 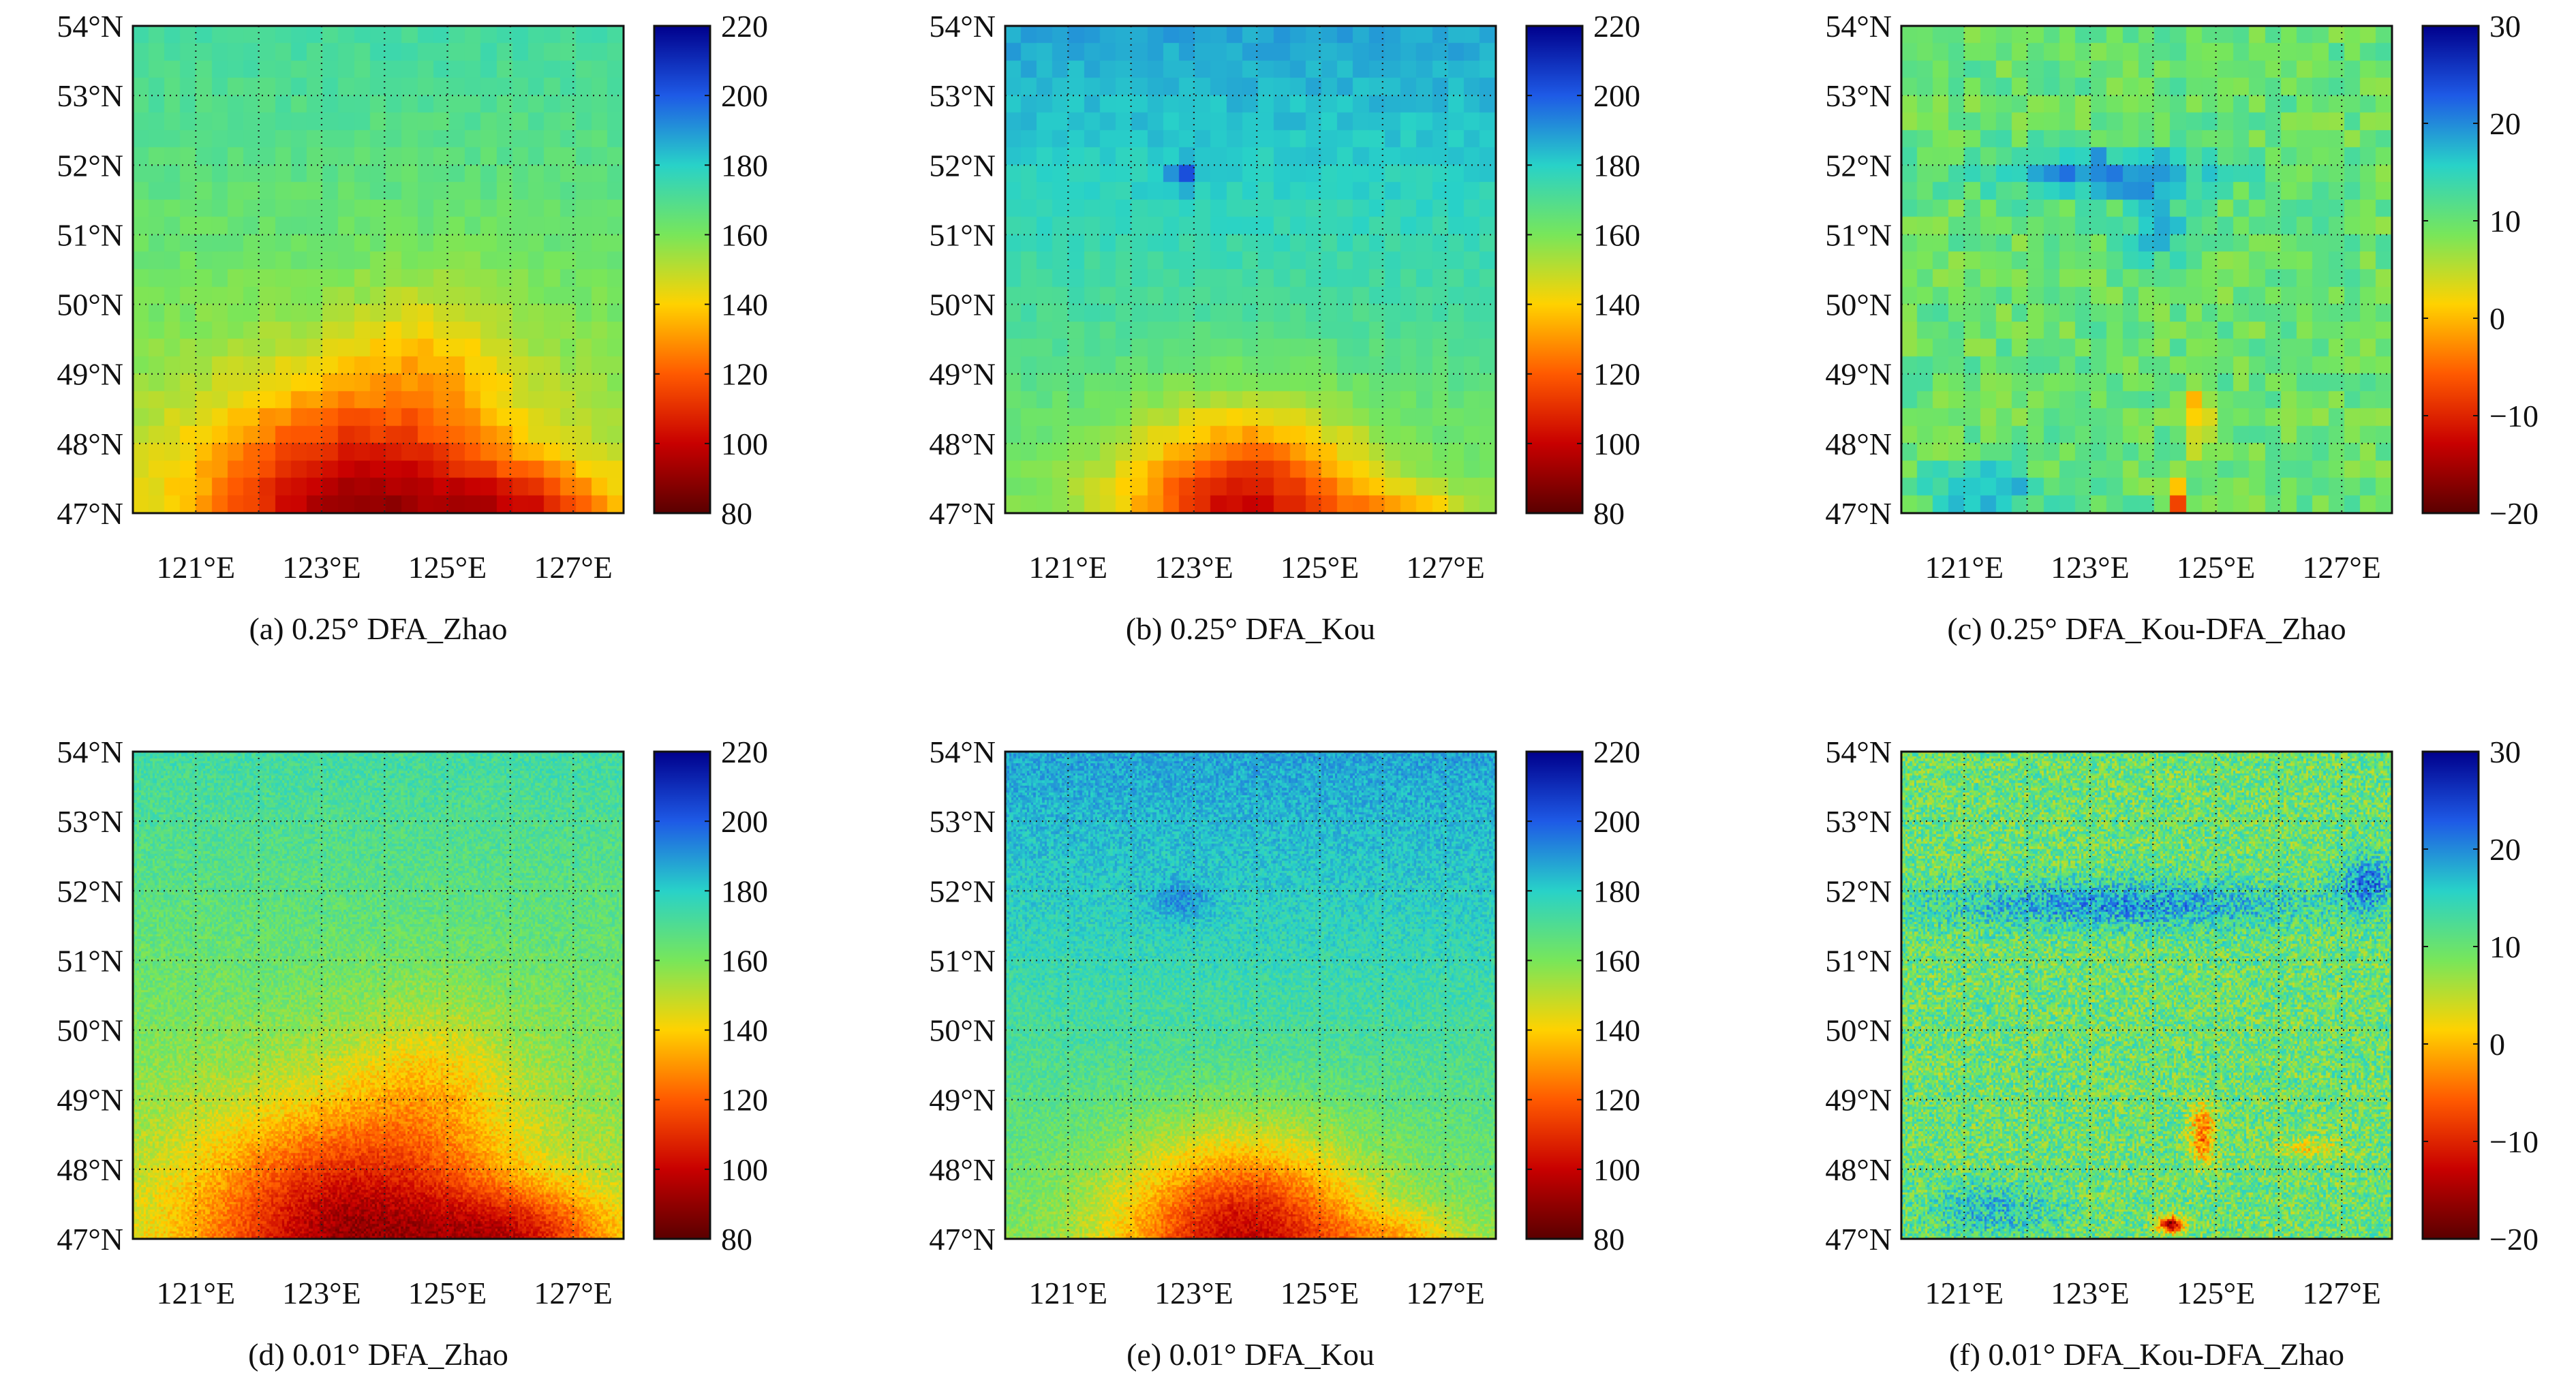 I want to click on colorbar-label-e-5: 180, so click(x=1616, y=891).